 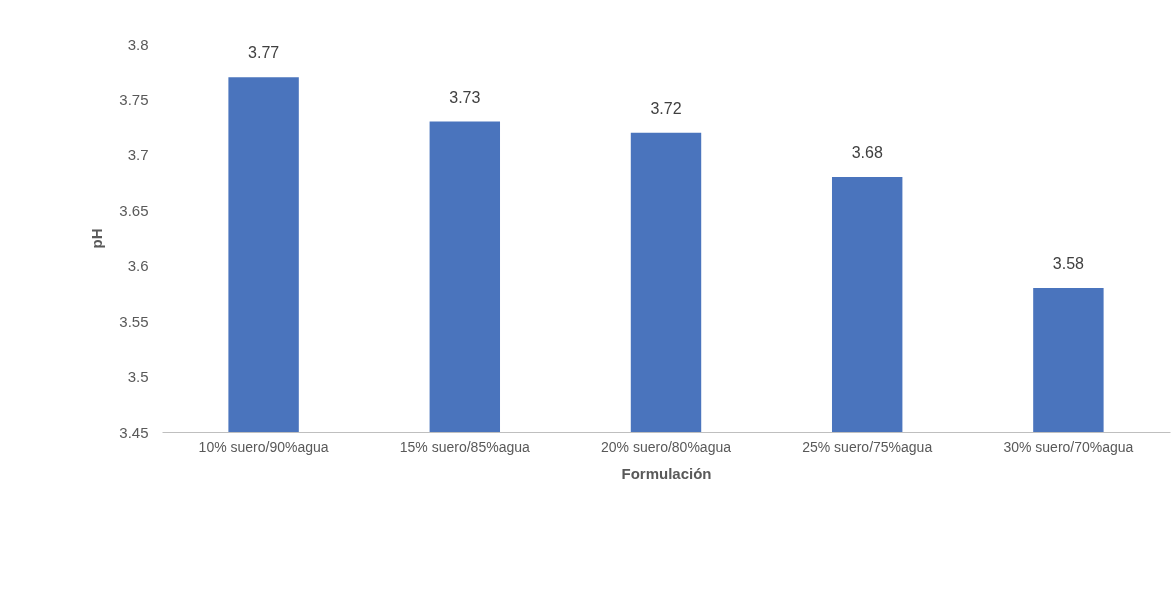 What do you see at coordinates (465, 97) in the screenshot?
I see `data-label: 3.73` at bounding box center [465, 97].